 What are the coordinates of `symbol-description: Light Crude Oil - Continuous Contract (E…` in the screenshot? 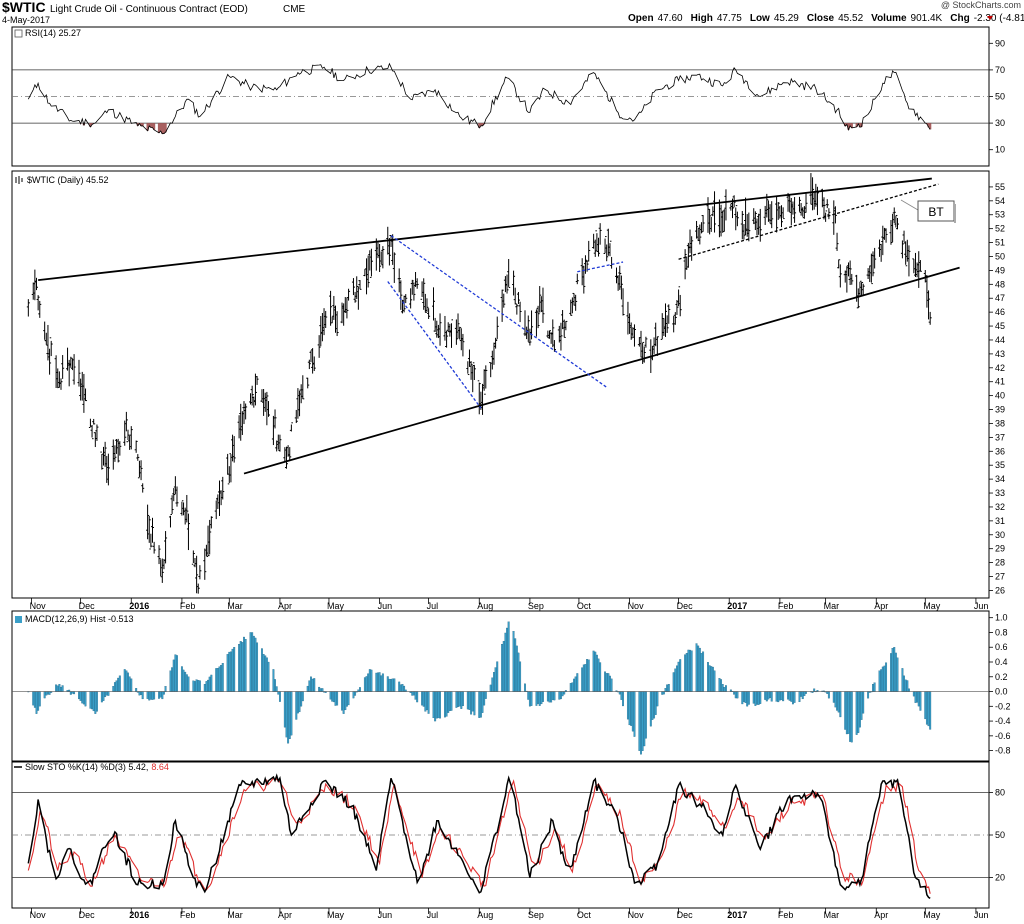 It's located at (149, 9).